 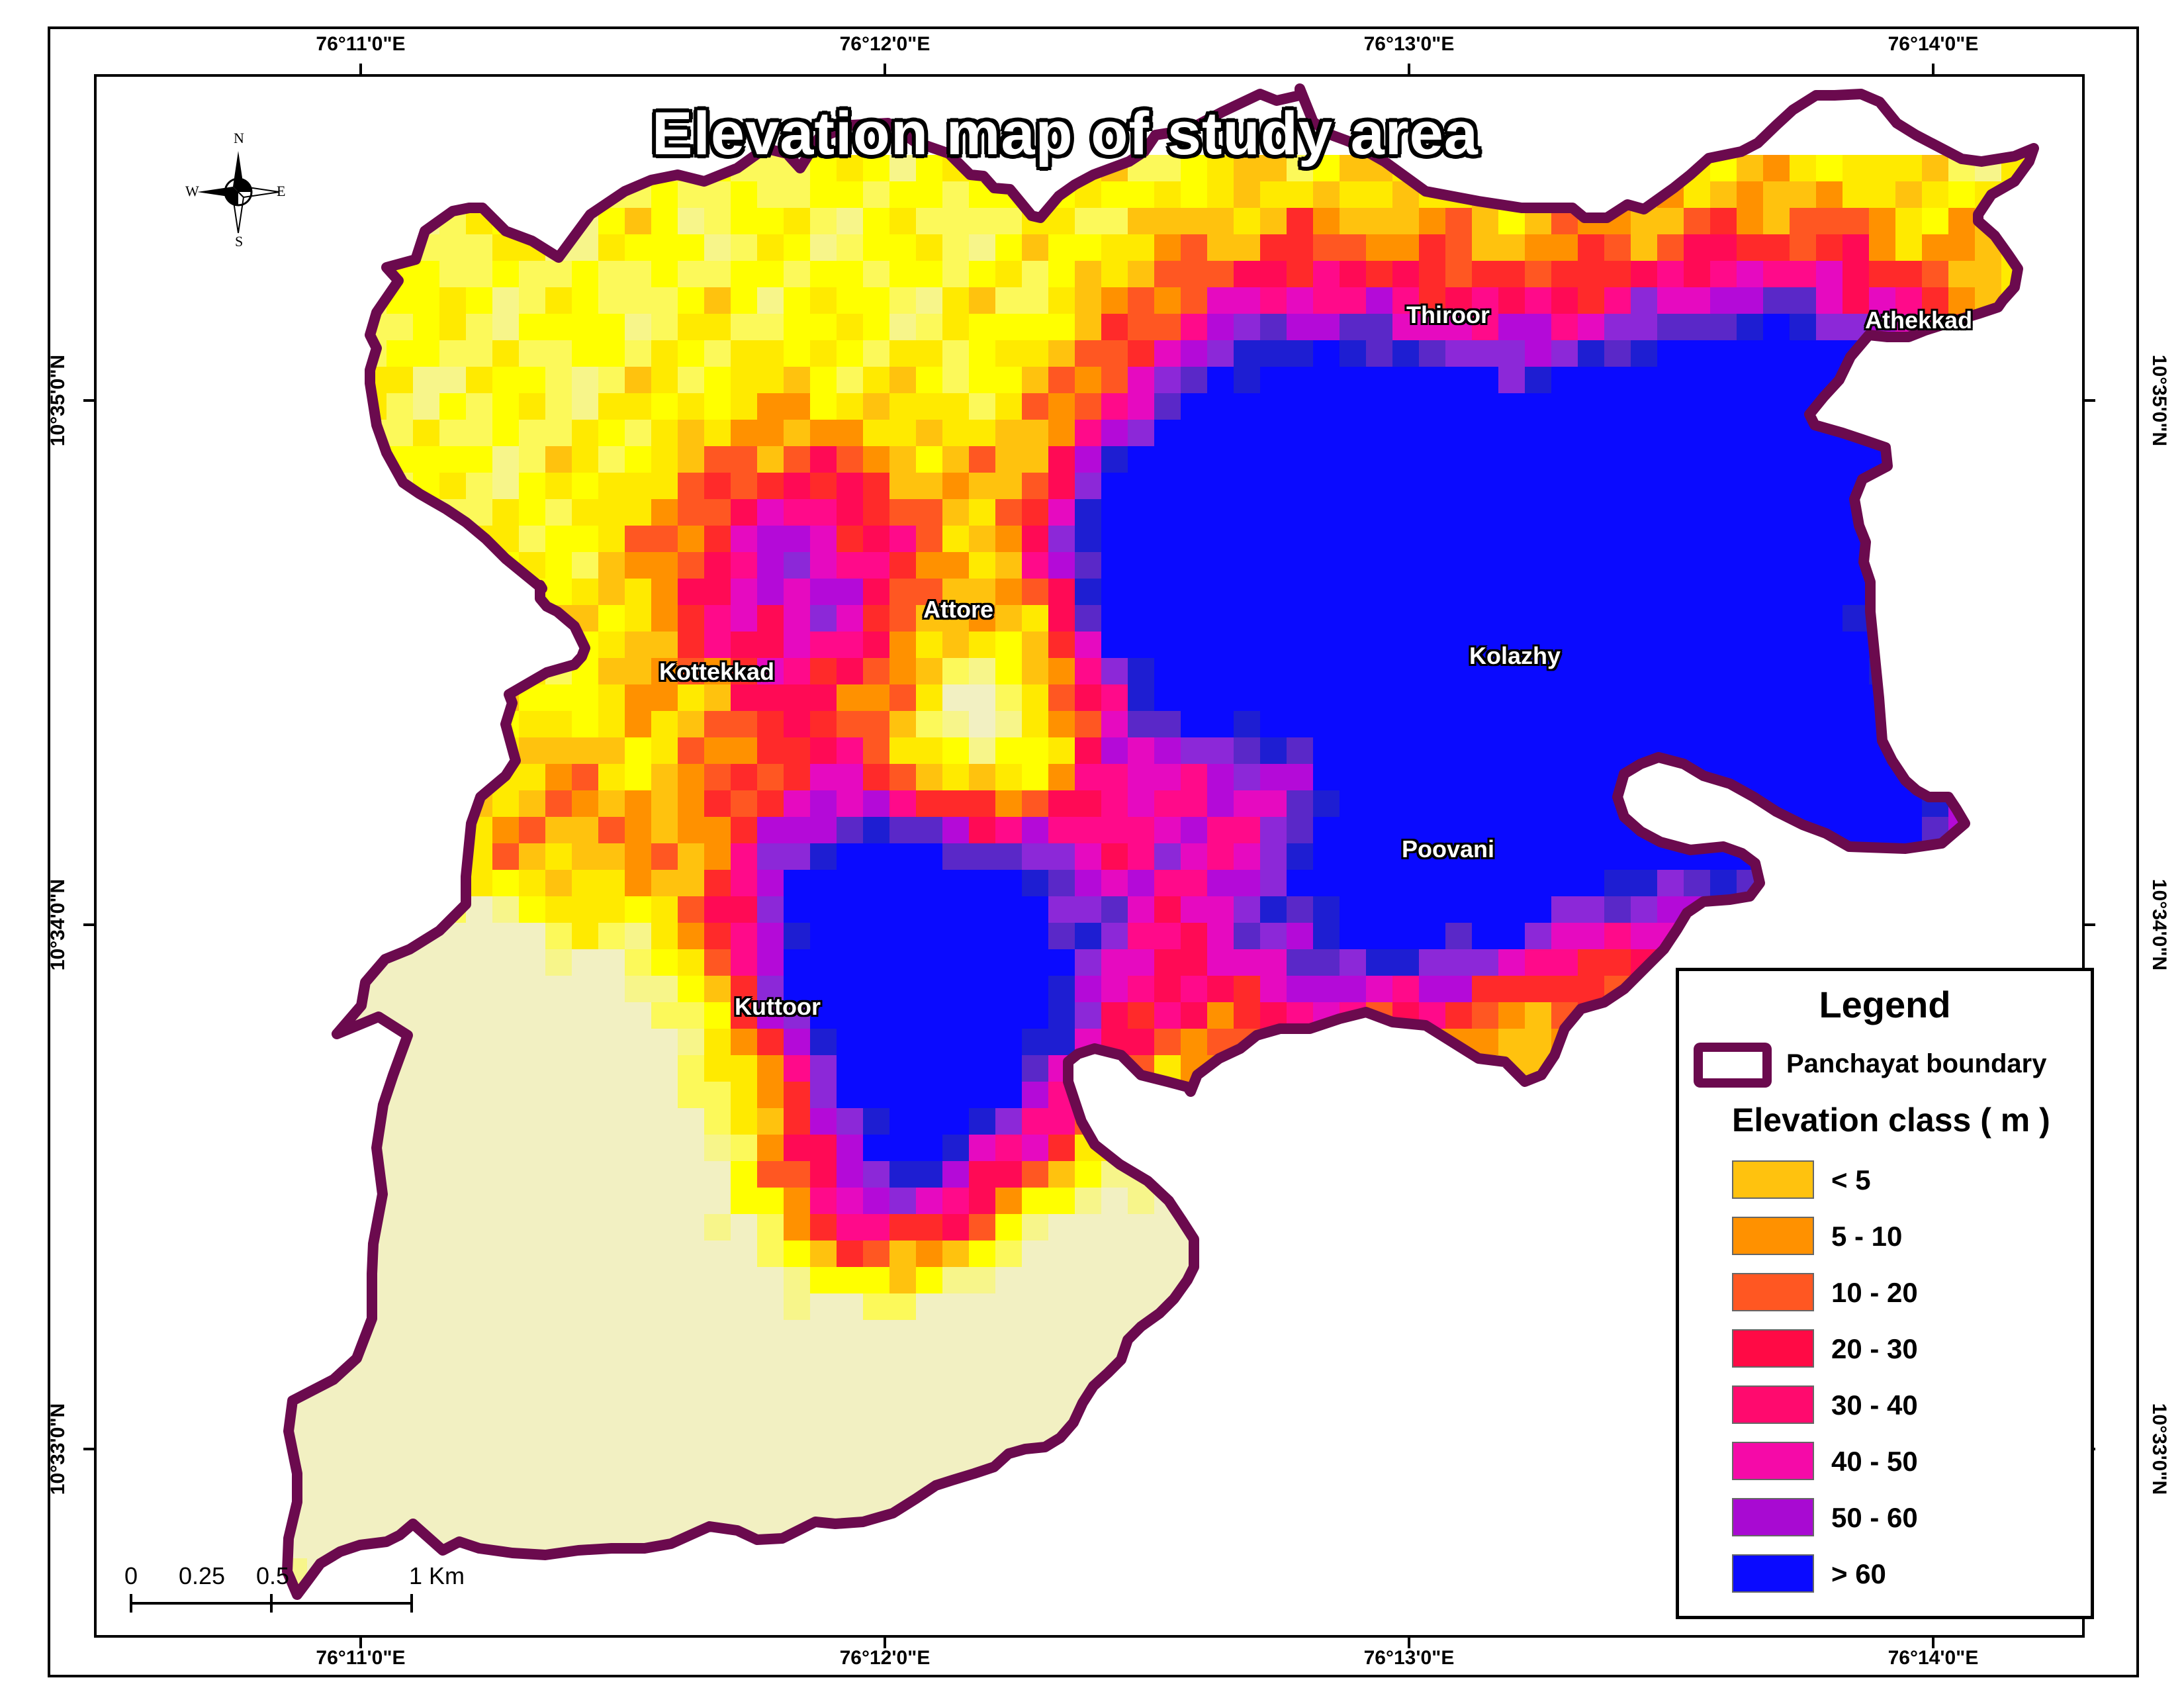 I want to click on coord-left-3: 10°33'0"N, so click(x=58, y=1449).